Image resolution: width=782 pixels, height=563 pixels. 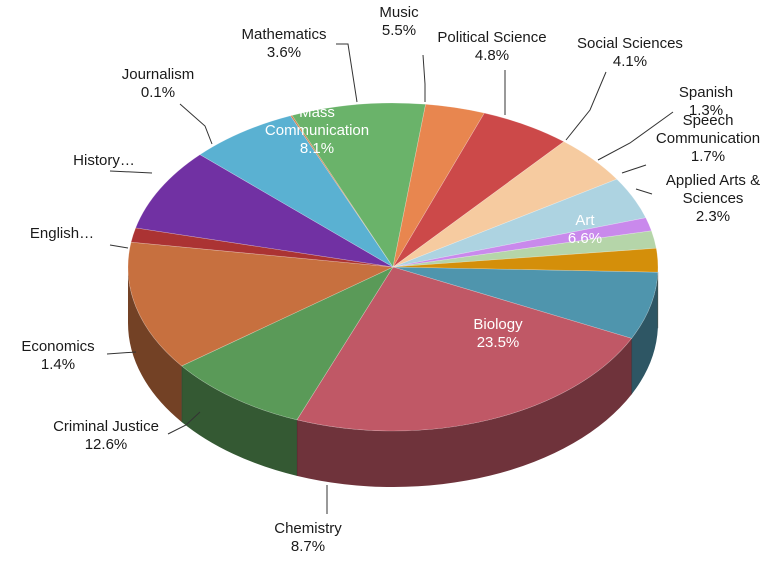 What do you see at coordinates (708, 156) in the screenshot?
I see `slice-value-label: 1.7%` at bounding box center [708, 156].